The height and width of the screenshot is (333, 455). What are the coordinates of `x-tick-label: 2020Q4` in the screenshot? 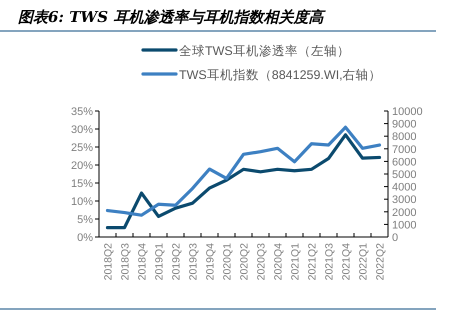 It's located at (278, 261).